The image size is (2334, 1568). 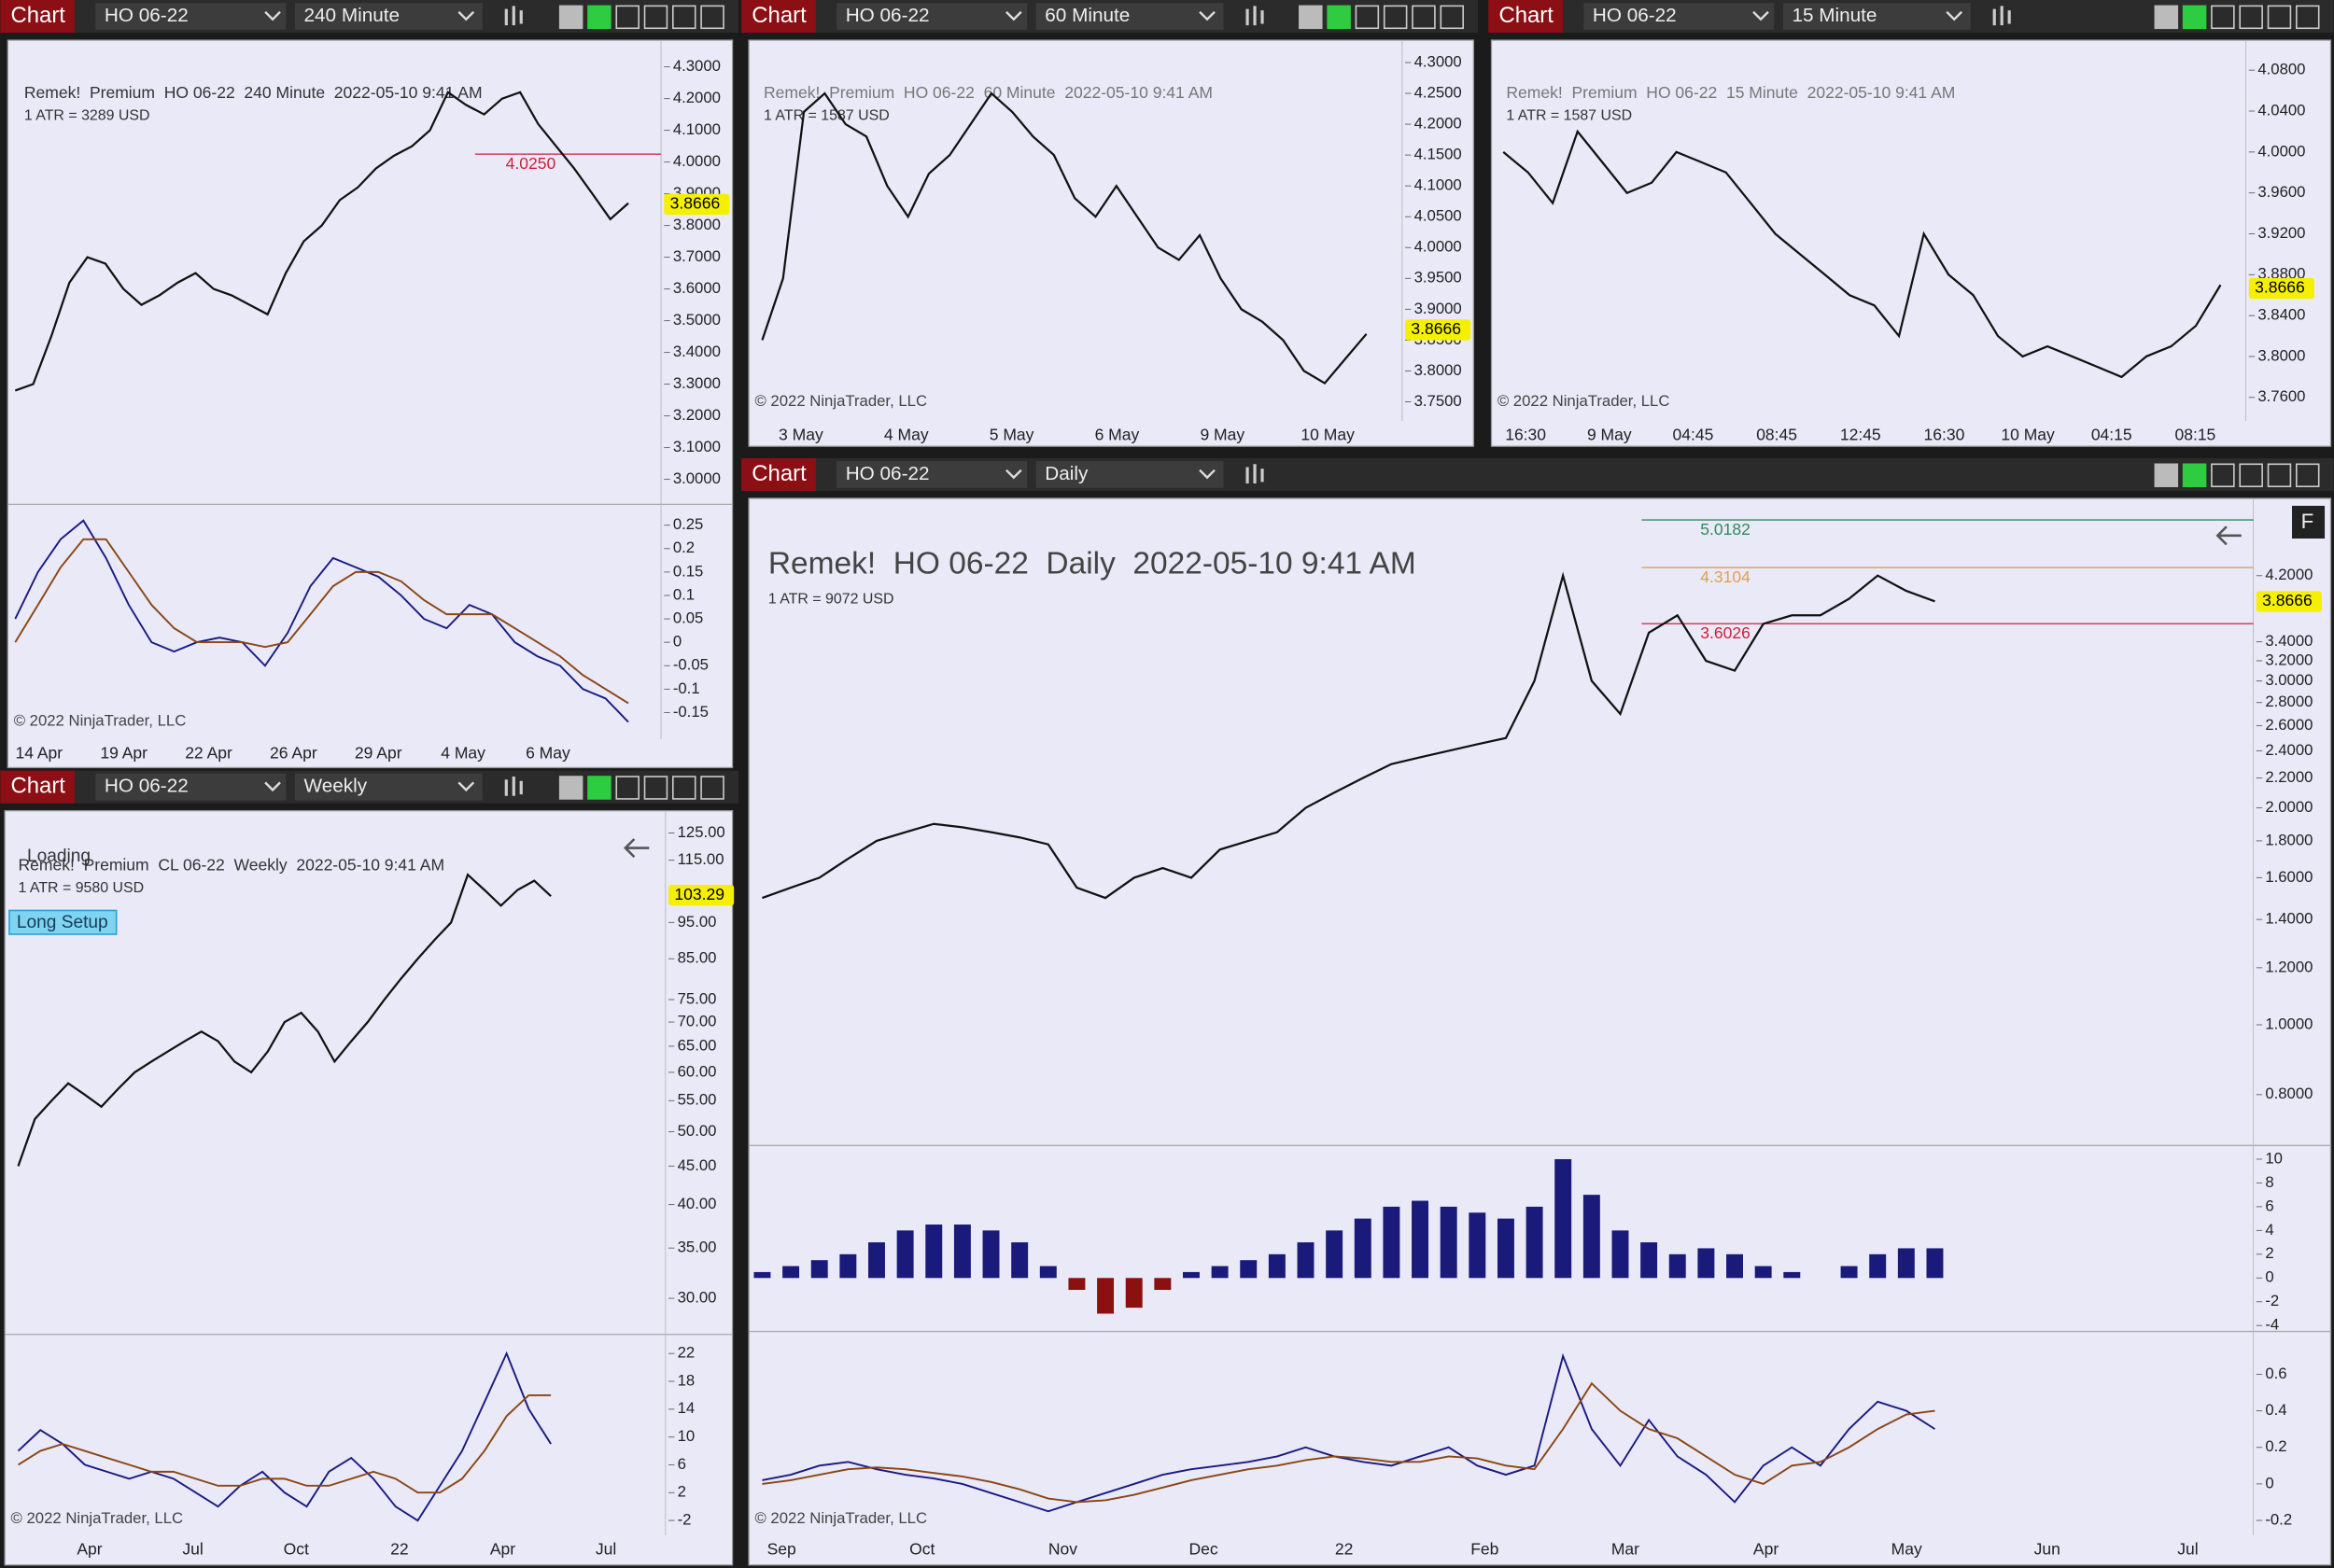 What do you see at coordinates (466, 786) in the screenshot?
I see `chevron` at bounding box center [466, 786].